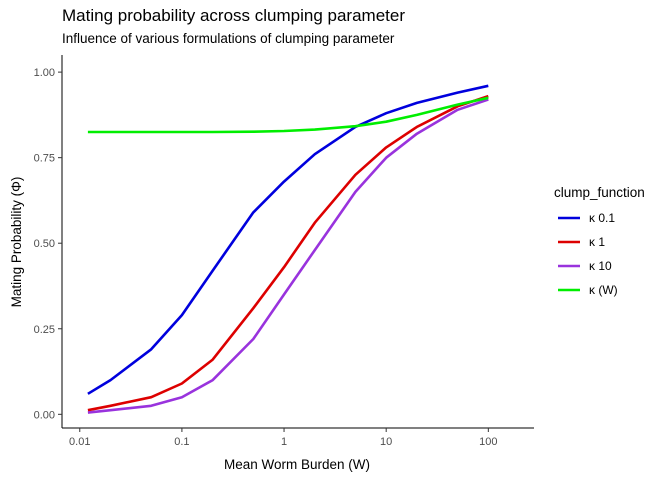 The image size is (672, 480). Describe the element at coordinates (44, 73) in the screenshot. I see `y-tick-label: 1.00` at that location.